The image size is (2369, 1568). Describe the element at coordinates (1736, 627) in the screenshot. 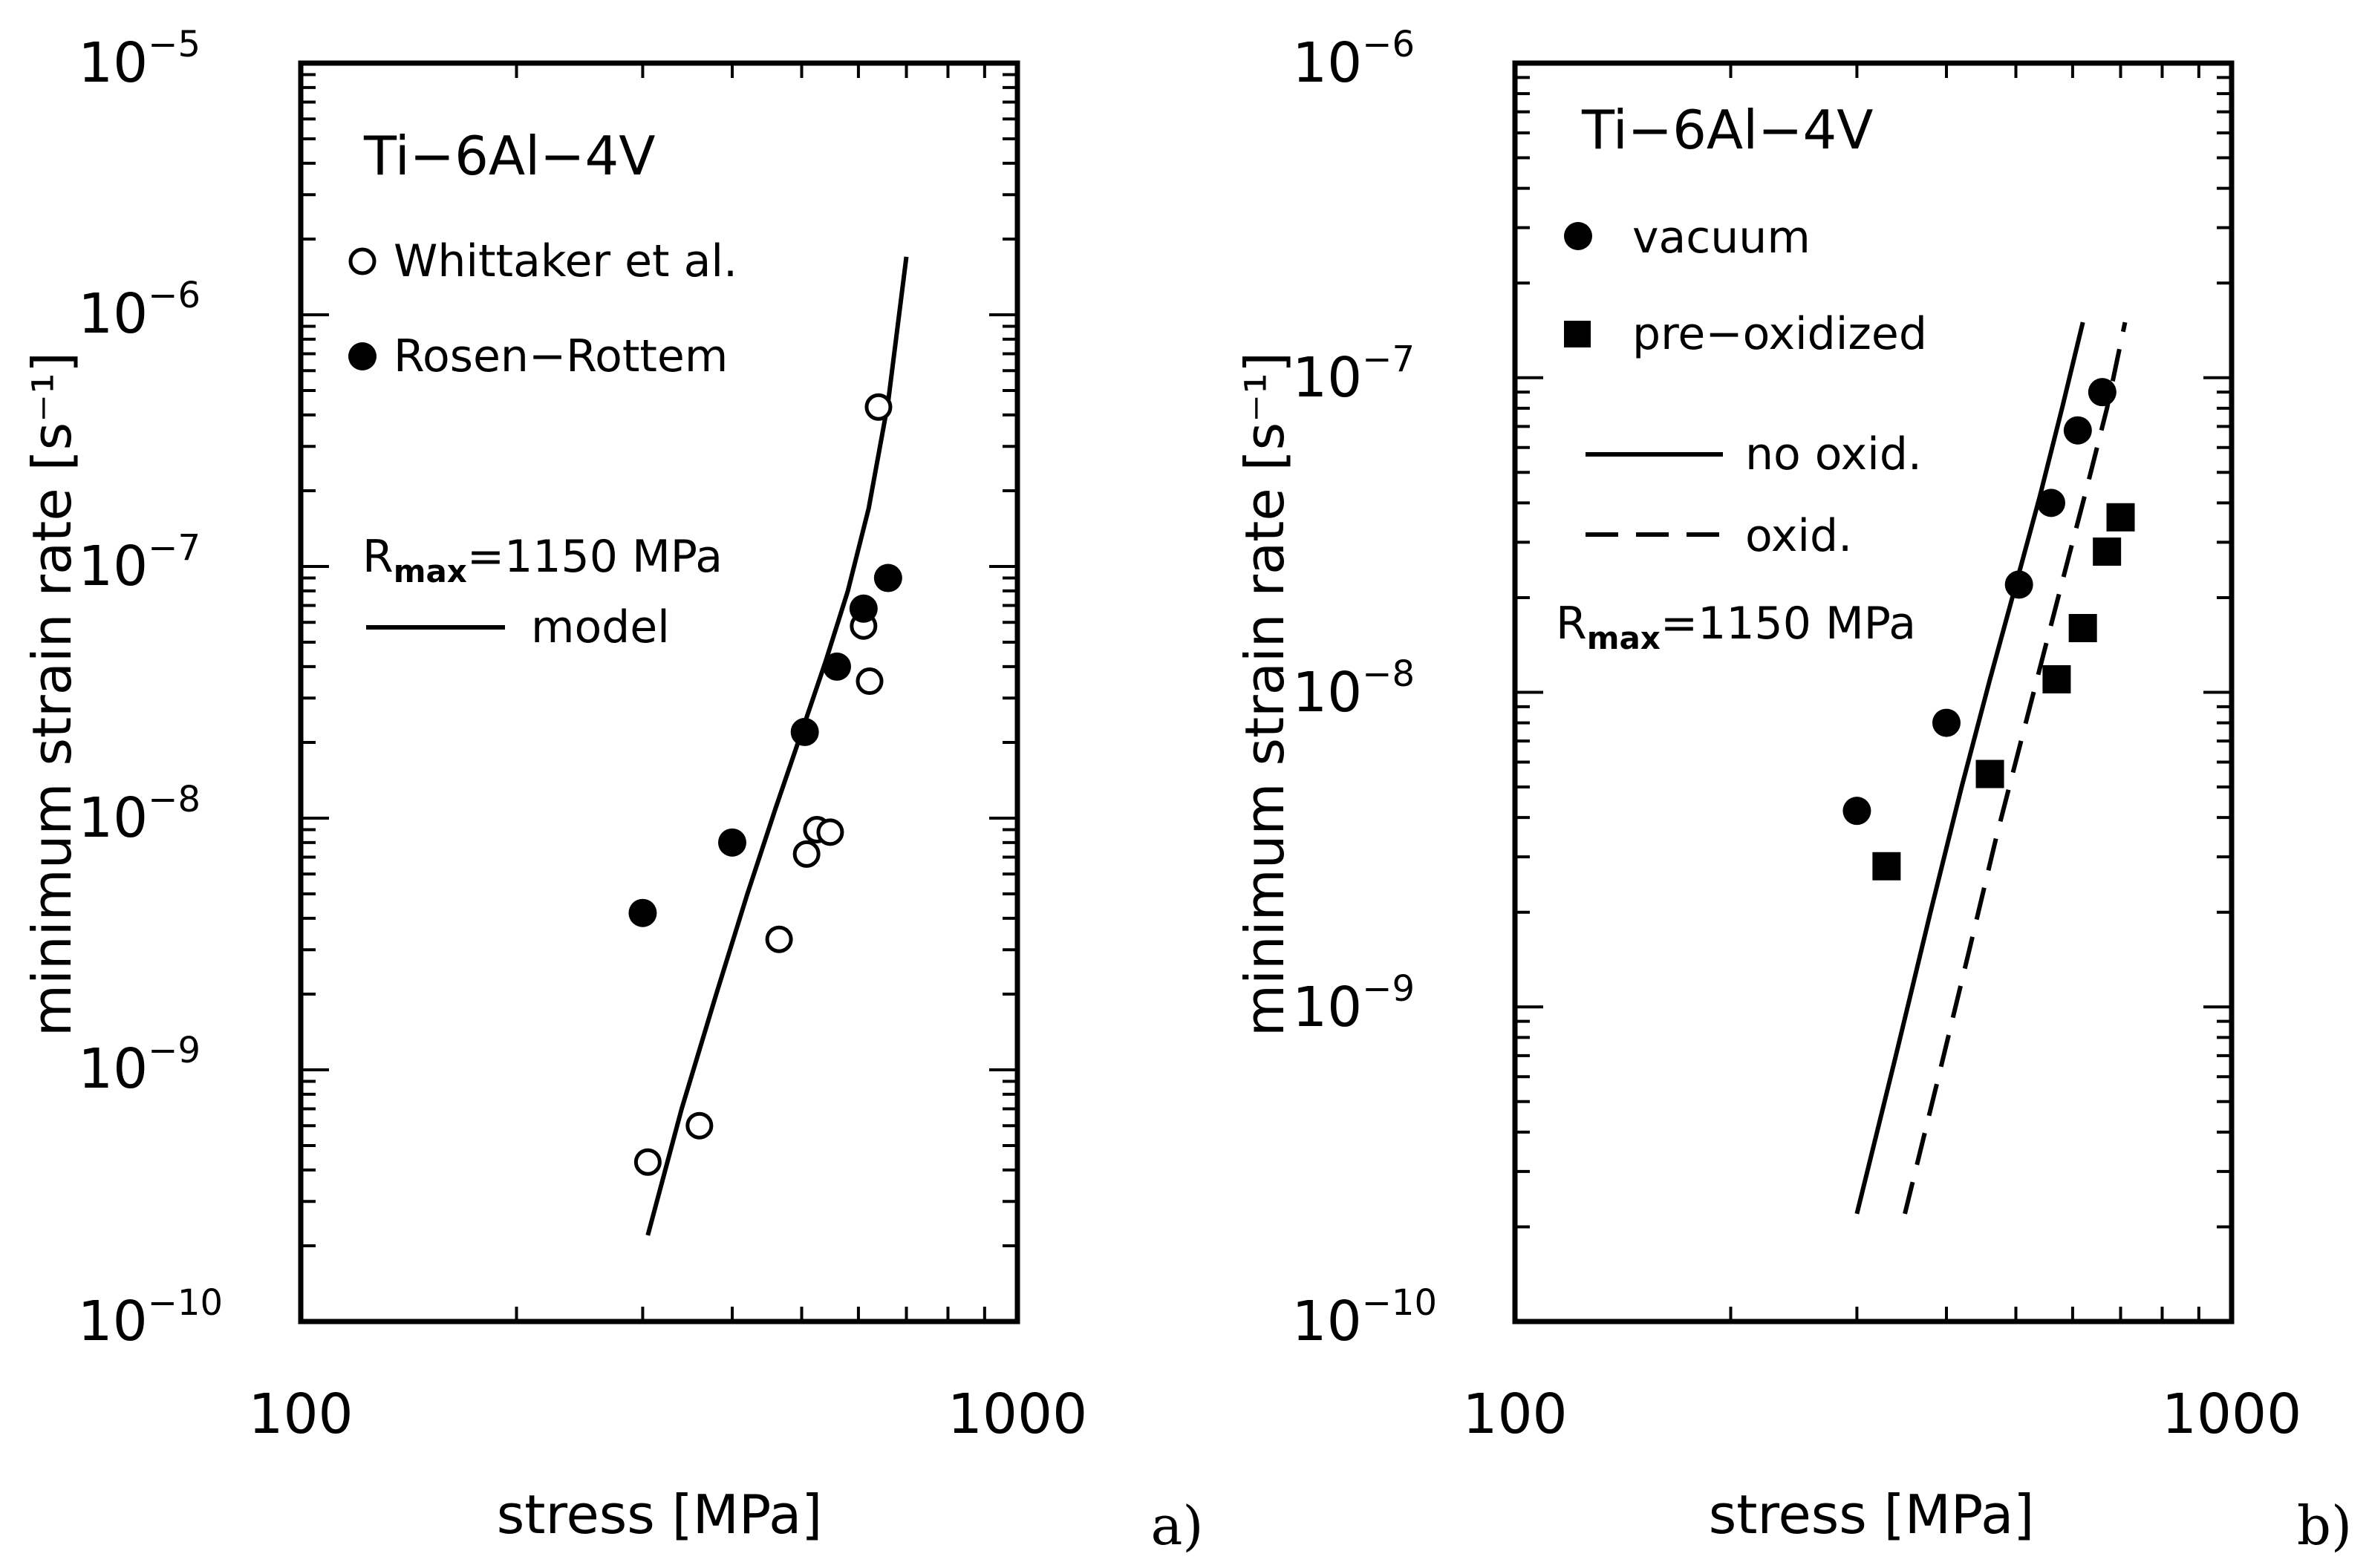

I see `panel-b-rmax-label: Rmax=1150 MPa` at that location.